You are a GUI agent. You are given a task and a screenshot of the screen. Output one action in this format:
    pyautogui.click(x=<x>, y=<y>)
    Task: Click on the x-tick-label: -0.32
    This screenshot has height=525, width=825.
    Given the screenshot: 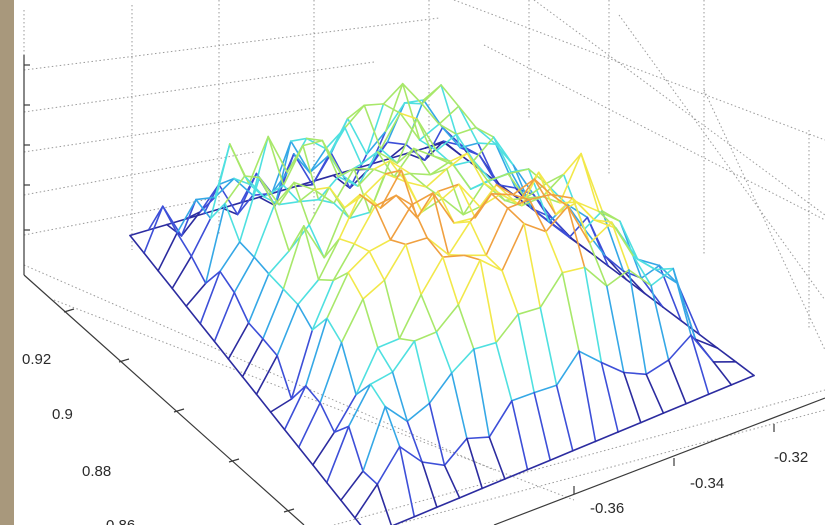 What is the action you would take?
    pyautogui.click(x=791, y=457)
    